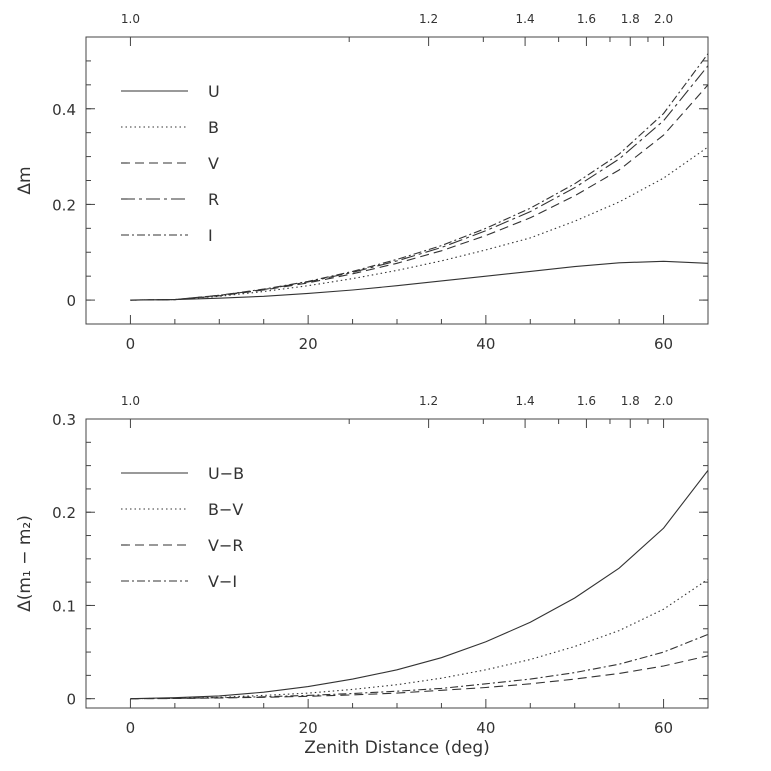 This screenshot has width=771, height=771. Describe the element at coordinates (397, 748) in the screenshot. I see `x-axis-title: Zenith Distance (deg)` at that location.